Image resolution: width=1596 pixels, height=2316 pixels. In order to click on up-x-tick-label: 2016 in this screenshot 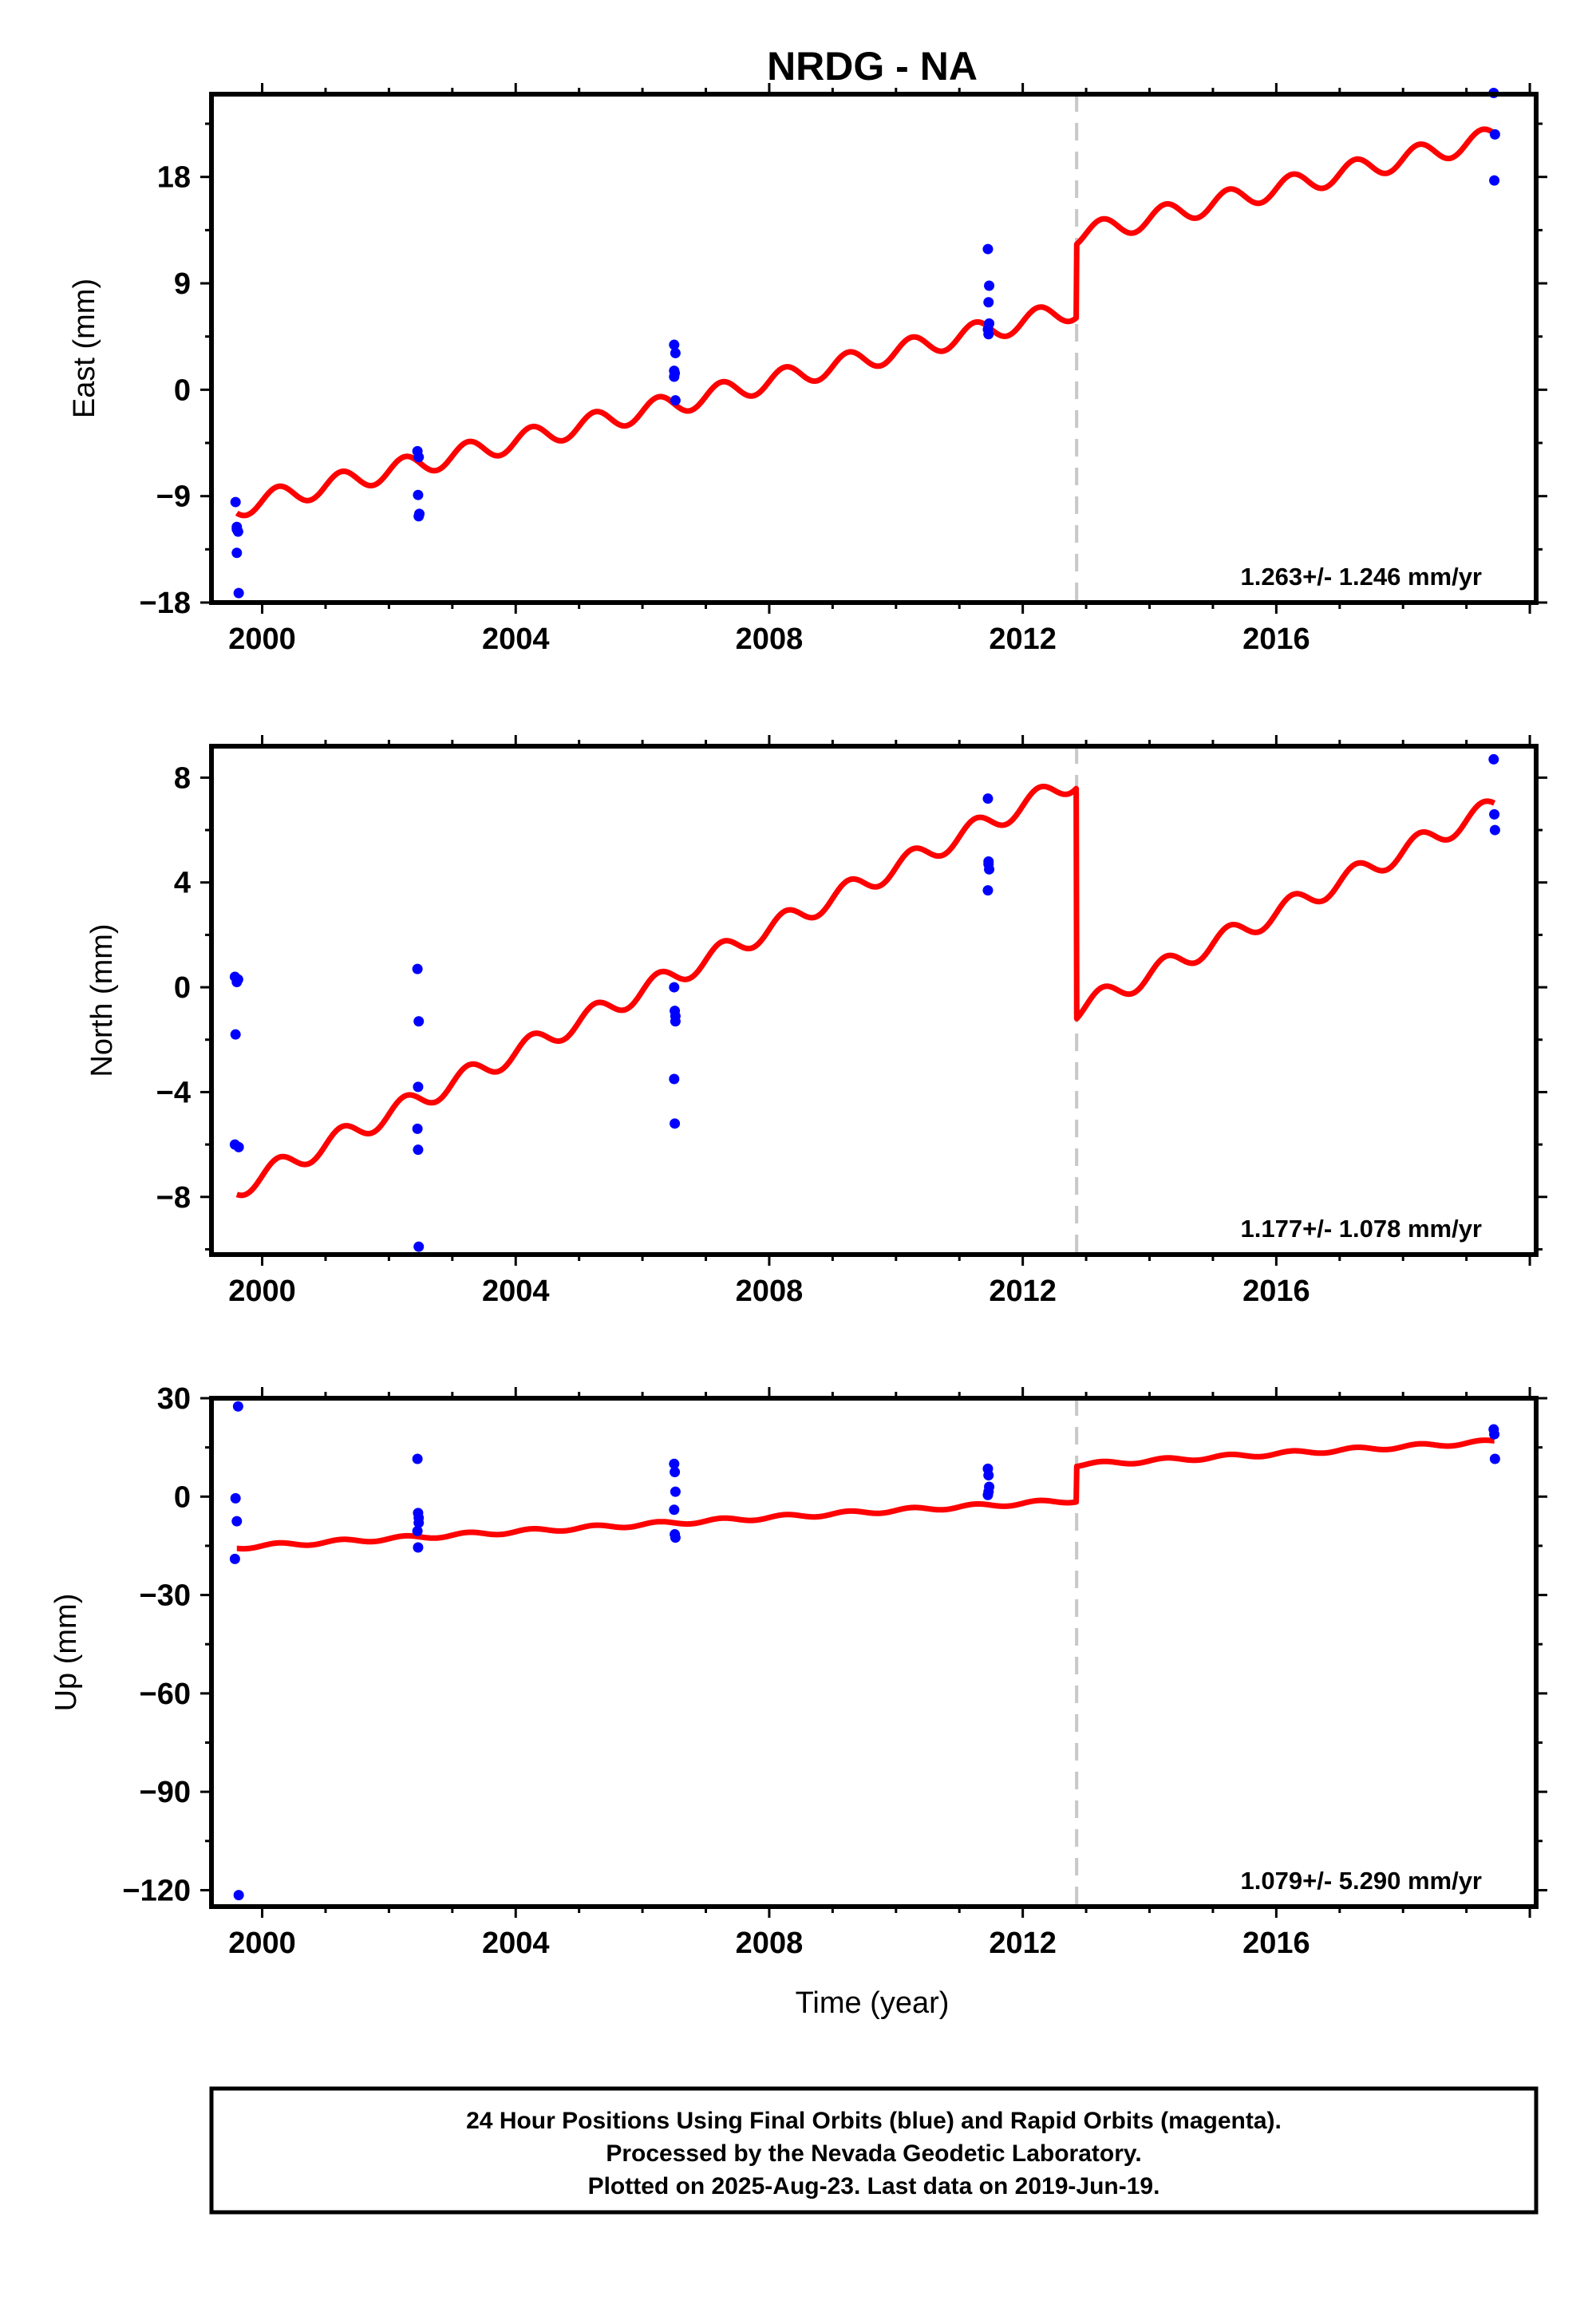, I will do `click(1276, 1943)`.